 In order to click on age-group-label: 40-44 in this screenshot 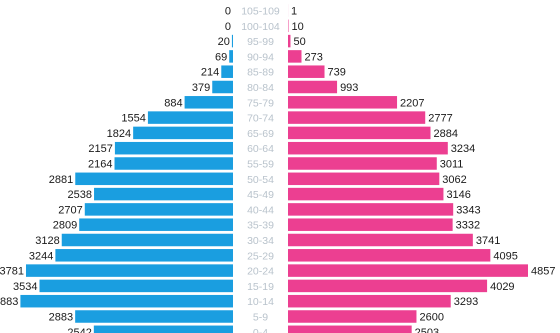, I will do `click(260, 210)`.